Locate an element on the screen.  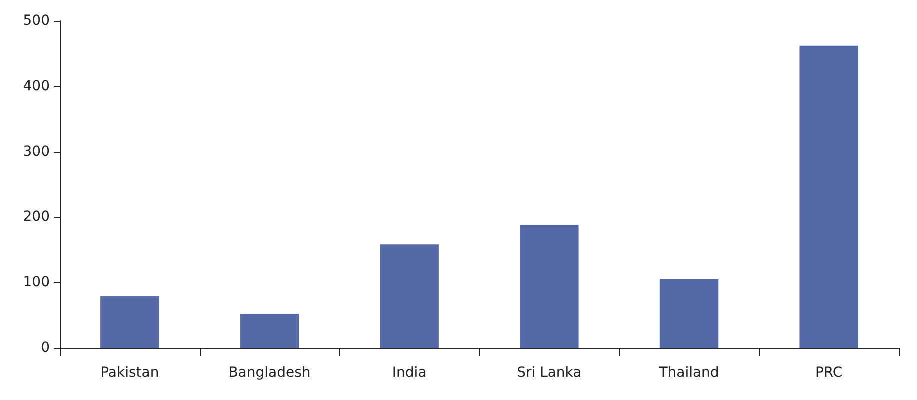
y-tick-label: 300 is located at coordinates (36, 152).